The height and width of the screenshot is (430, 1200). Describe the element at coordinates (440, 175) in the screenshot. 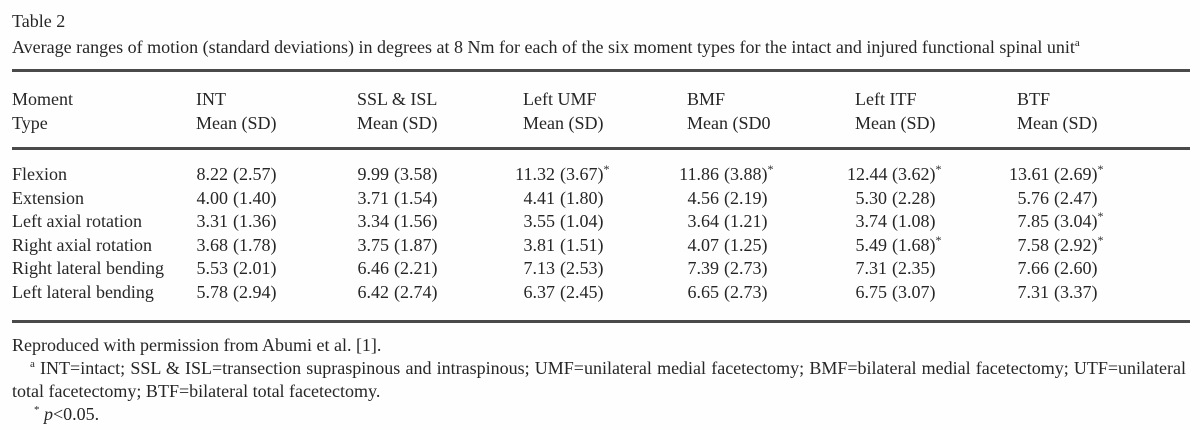

I see `value-cell: 9.99 (3.58)` at that location.